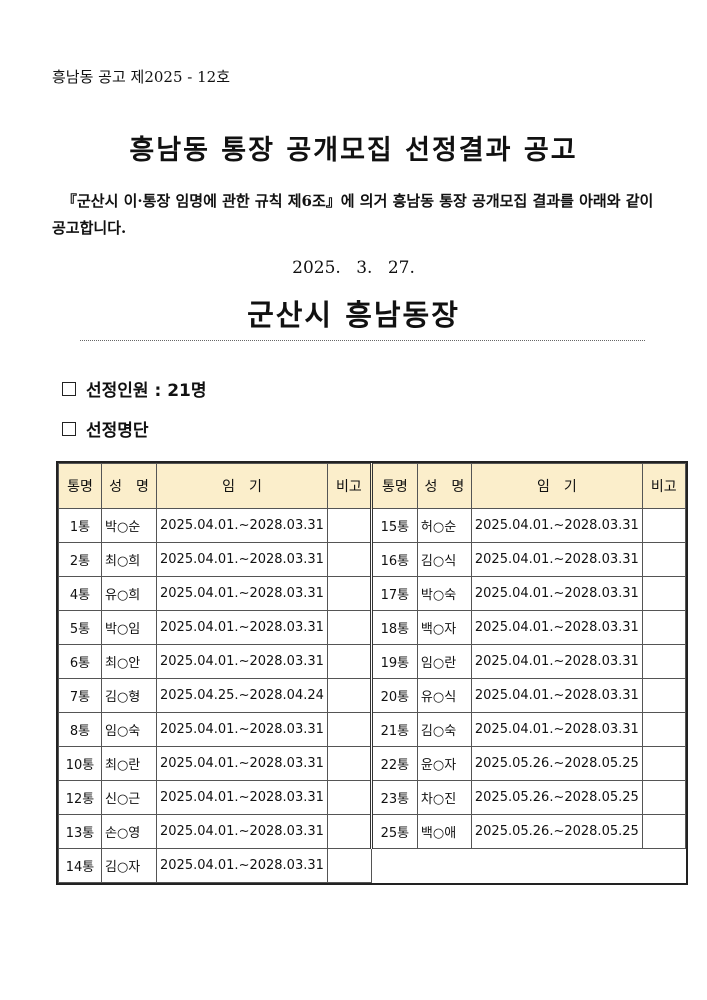 This screenshot has height=1000, width=707. I want to click on cell-tong: 23통, so click(393, 797).